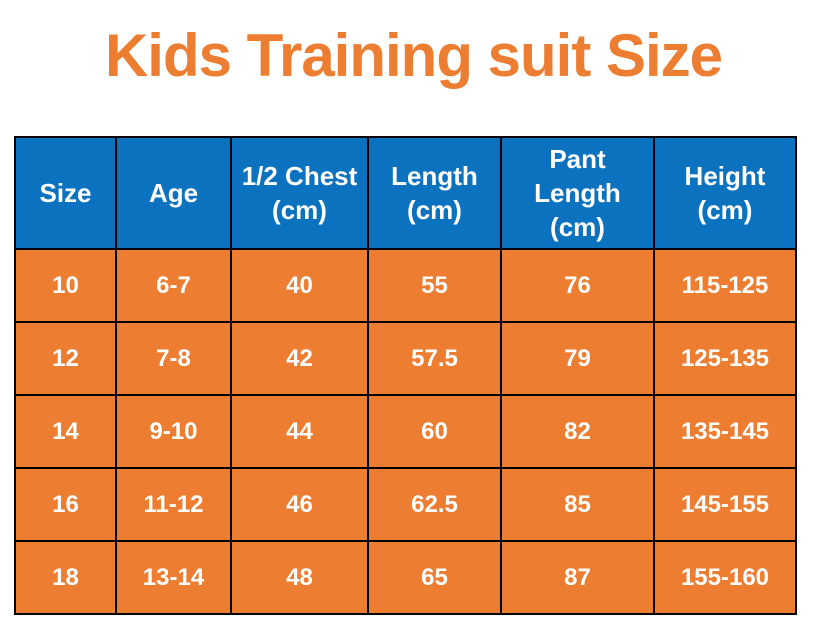 This screenshot has width=827, height=627. What do you see at coordinates (173, 504) in the screenshot?
I see `table-cell: 11-12` at bounding box center [173, 504].